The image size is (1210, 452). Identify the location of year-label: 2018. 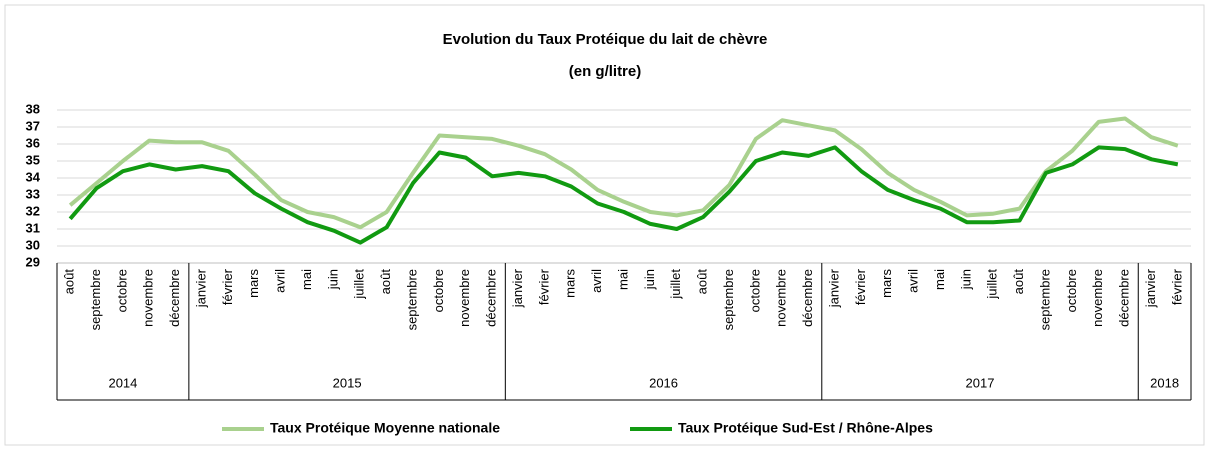
(1164, 382).